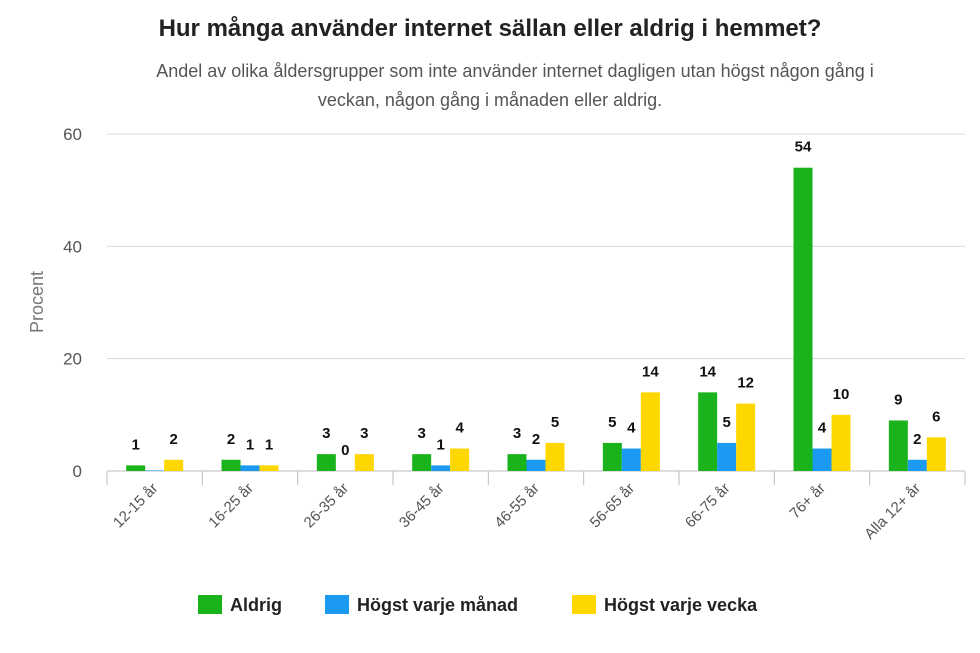  What do you see at coordinates (326, 433) in the screenshot?
I see `data-label-0-2: 3` at bounding box center [326, 433].